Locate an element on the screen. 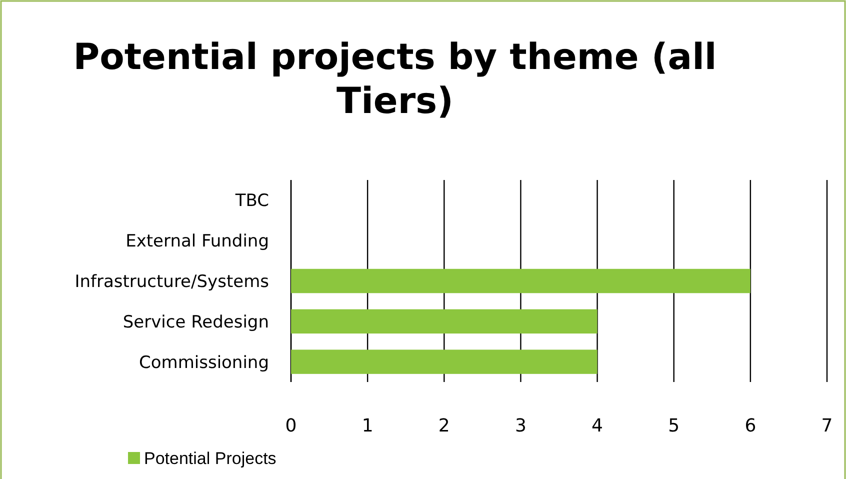 This screenshot has height=479, width=846. x-tick-label: 2 is located at coordinates (444, 425).